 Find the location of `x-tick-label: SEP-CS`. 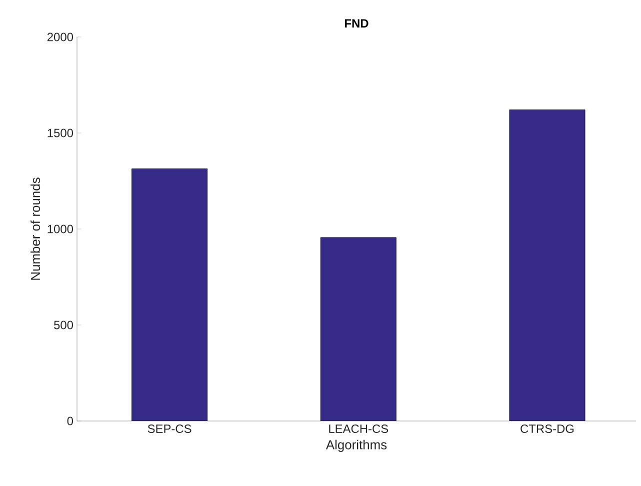

x-tick-label: SEP-CS is located at coordinates (170, 428).